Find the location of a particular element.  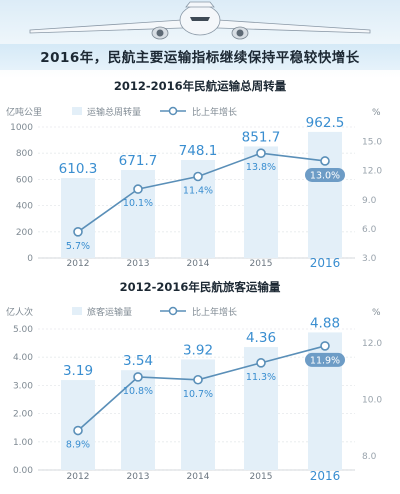

title-banner is located at coordinates (200, 57).